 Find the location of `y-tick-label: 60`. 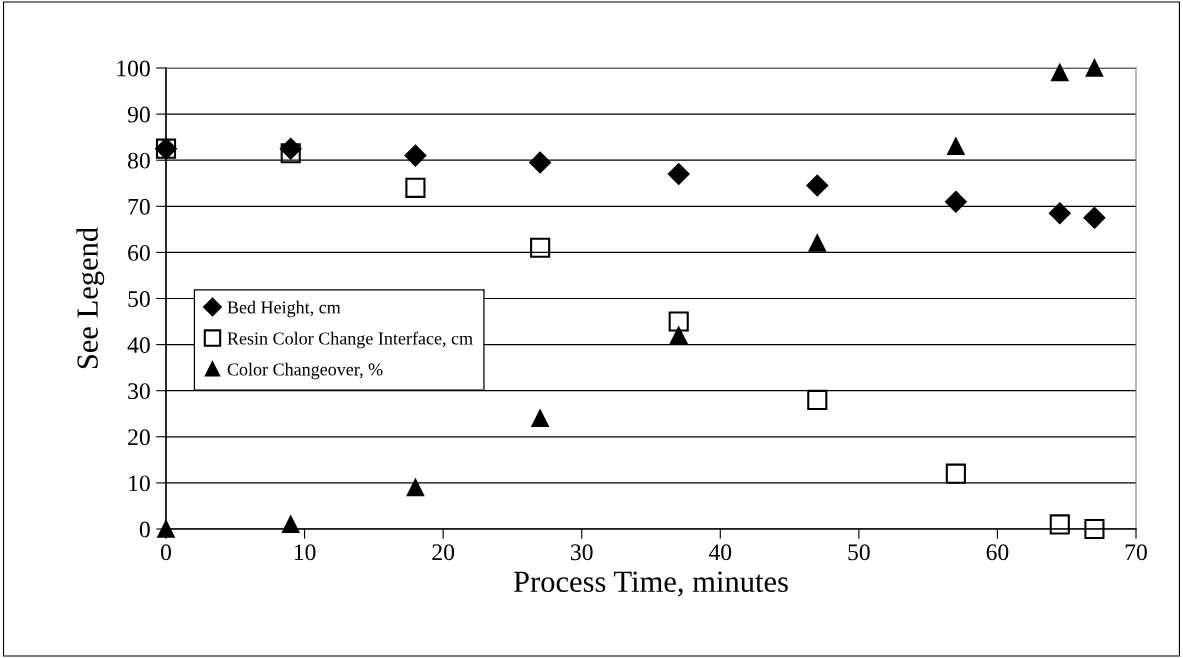

y-tick-label: 60 is located at coordinates (139, 252).